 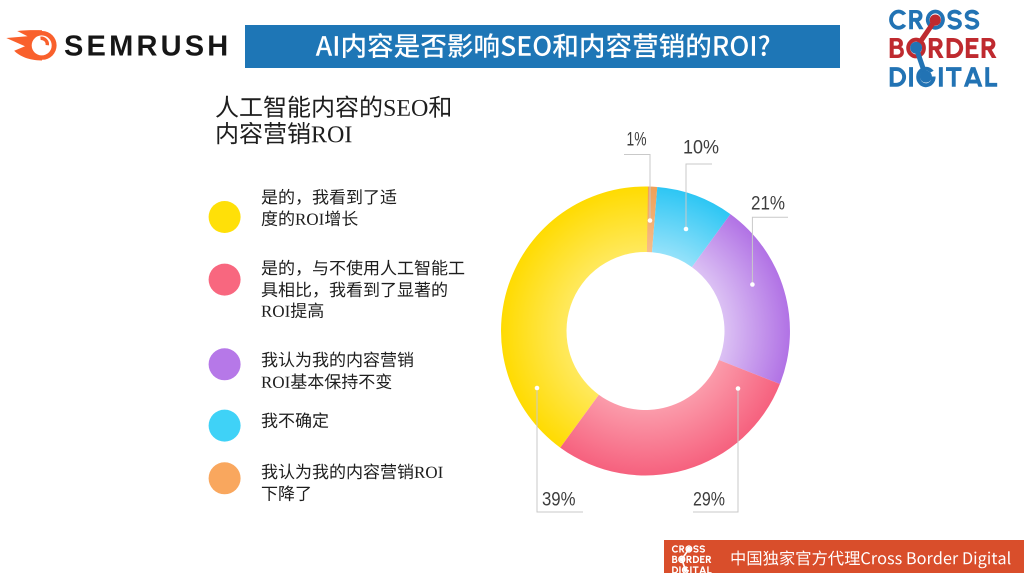 What do you see at coordinates (701, 148) in the screenshot?
I see `svg-text: 10%` at bounding box center [701, 148].